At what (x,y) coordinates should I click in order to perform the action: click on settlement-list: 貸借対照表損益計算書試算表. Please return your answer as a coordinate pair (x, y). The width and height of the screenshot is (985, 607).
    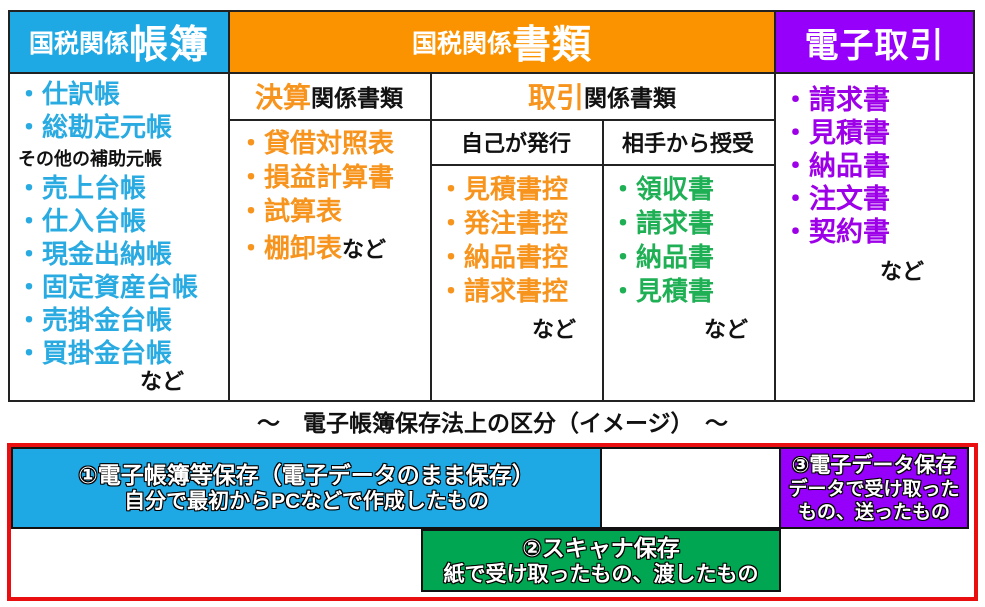
    Looking at the image, I should click on (333, 177).